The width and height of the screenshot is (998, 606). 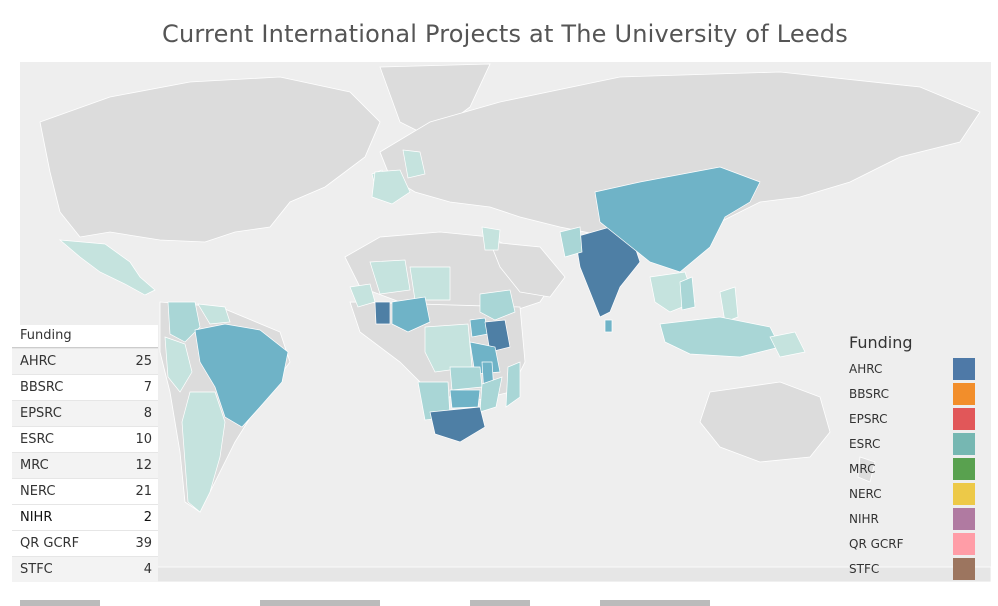 What do you see at coordinates (143, 491) in the screenshot?
I see `funding-row-value: 21` at bounding box center [143, 491].